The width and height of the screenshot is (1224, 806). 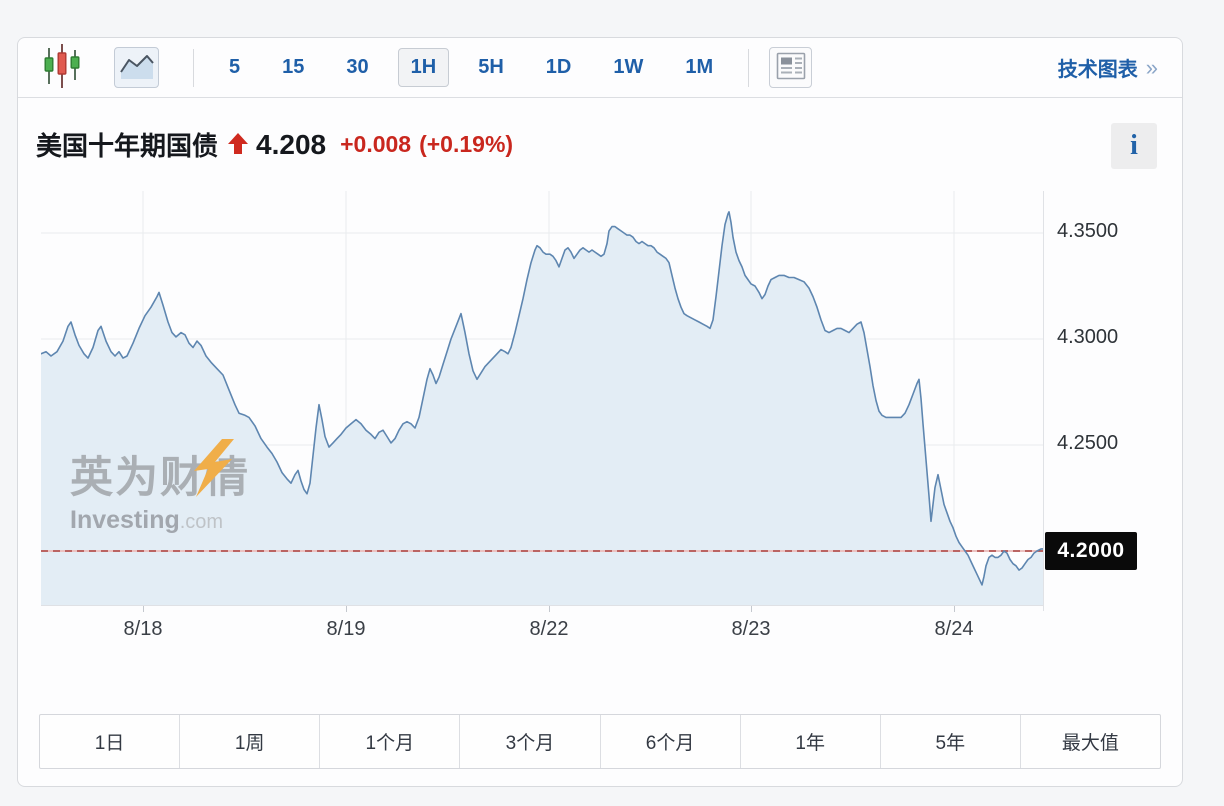 What do you see at coordinates (234, 67) in the screenshot?
I see `interval-5: 5` at bounding box center [234, 67].